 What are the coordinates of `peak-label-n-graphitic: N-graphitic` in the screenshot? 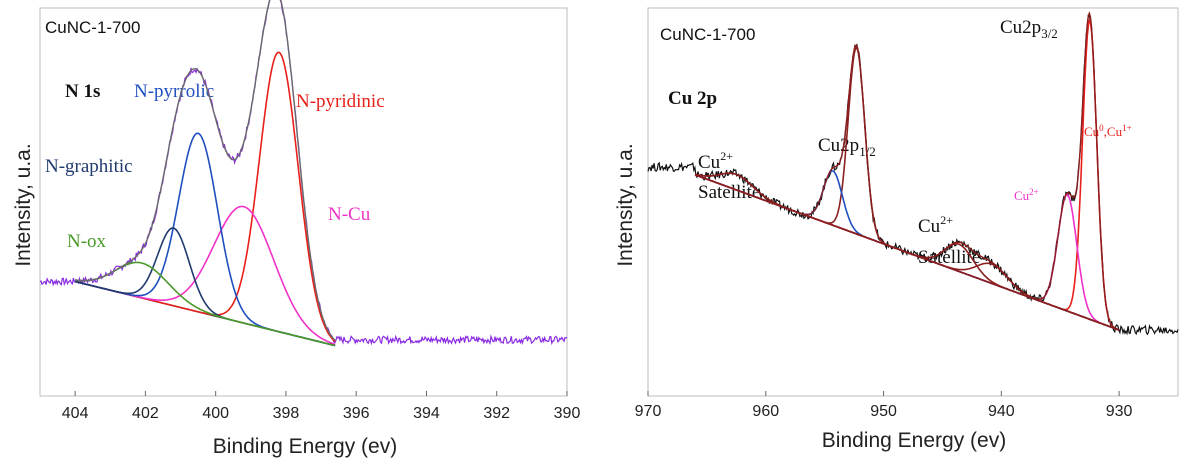 It's located at (89, 166).